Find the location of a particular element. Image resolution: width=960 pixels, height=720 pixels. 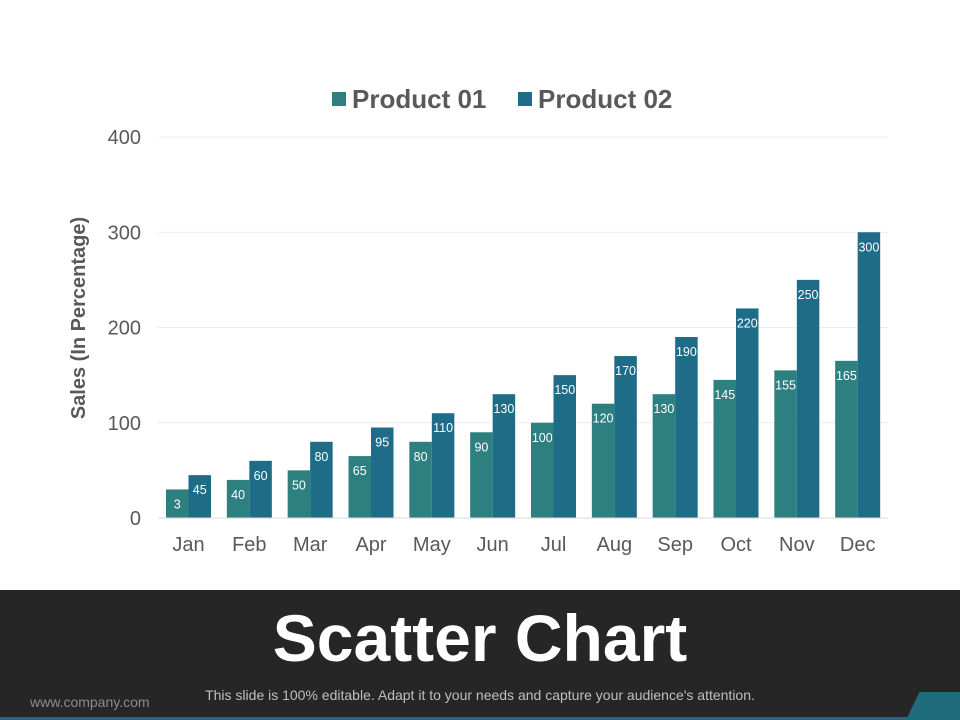

bar-product-01-apr is located at coordinates (359, 487).